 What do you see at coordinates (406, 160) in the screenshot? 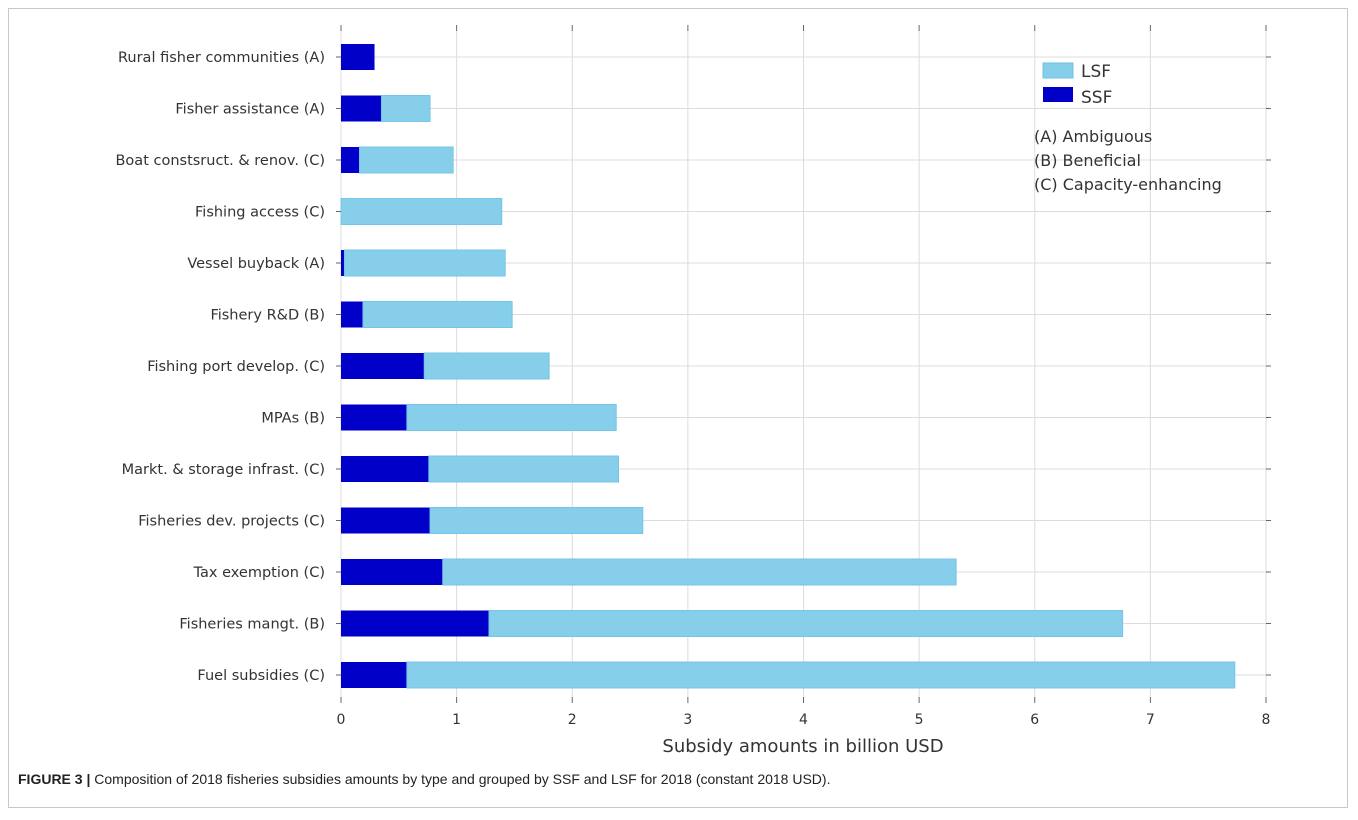
I see `bar-lsf-boat-constsruct-renov-c` at bounding box center [406, 160].